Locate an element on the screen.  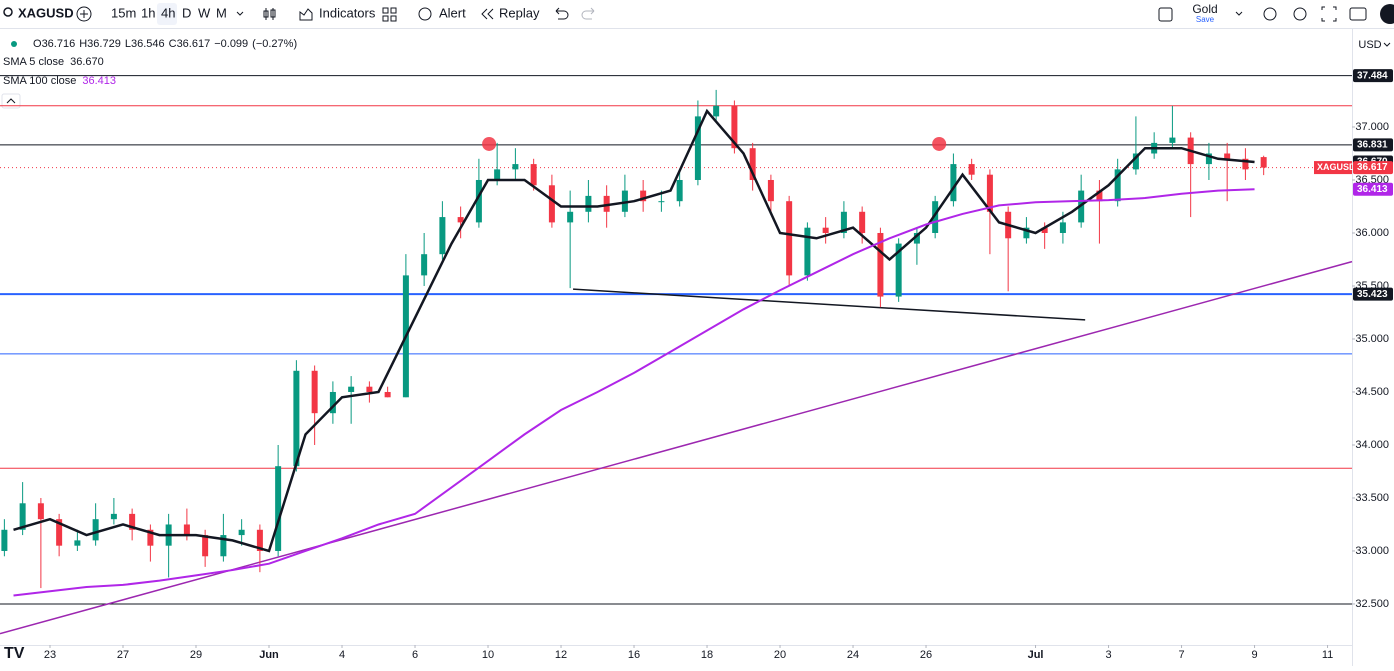
layout-save: Save is located at coordinates (1205, 19).